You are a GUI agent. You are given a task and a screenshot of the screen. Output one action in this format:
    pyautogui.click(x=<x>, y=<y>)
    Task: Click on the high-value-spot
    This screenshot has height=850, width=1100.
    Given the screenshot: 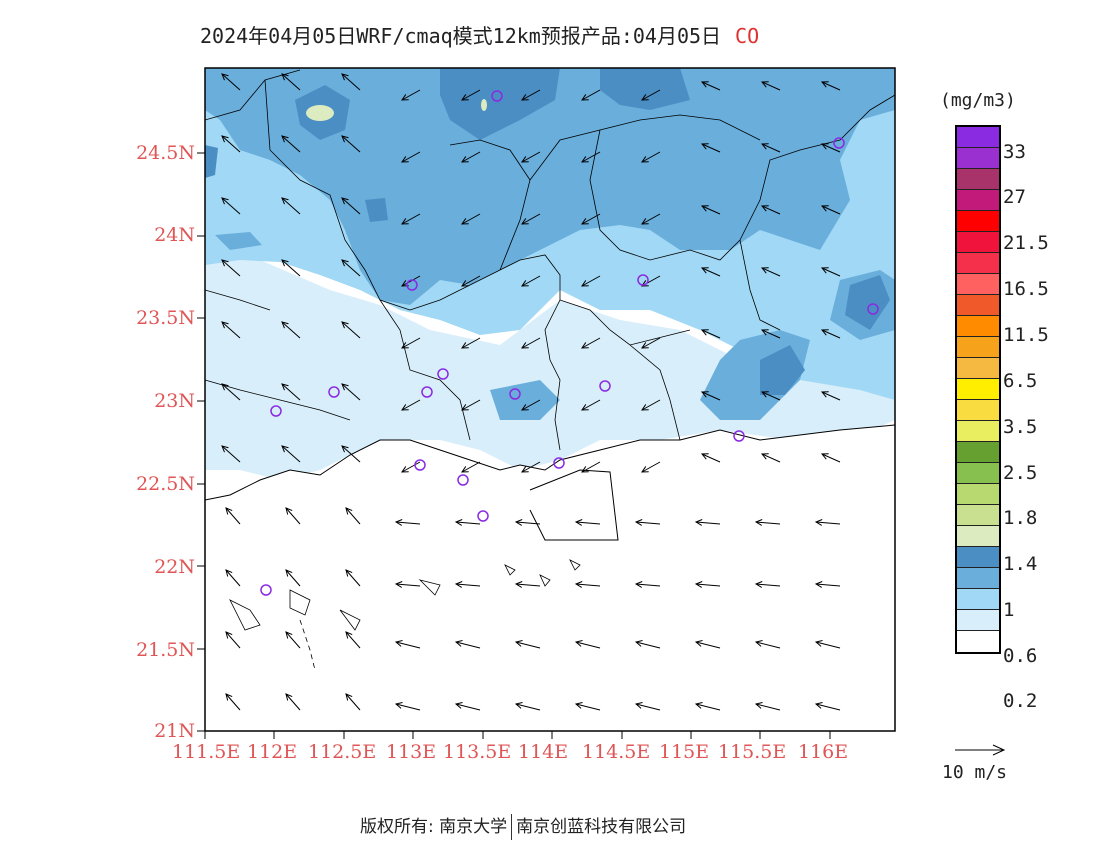 What is the action you would take?
    pyautogui.click(x=320, y=113)
    